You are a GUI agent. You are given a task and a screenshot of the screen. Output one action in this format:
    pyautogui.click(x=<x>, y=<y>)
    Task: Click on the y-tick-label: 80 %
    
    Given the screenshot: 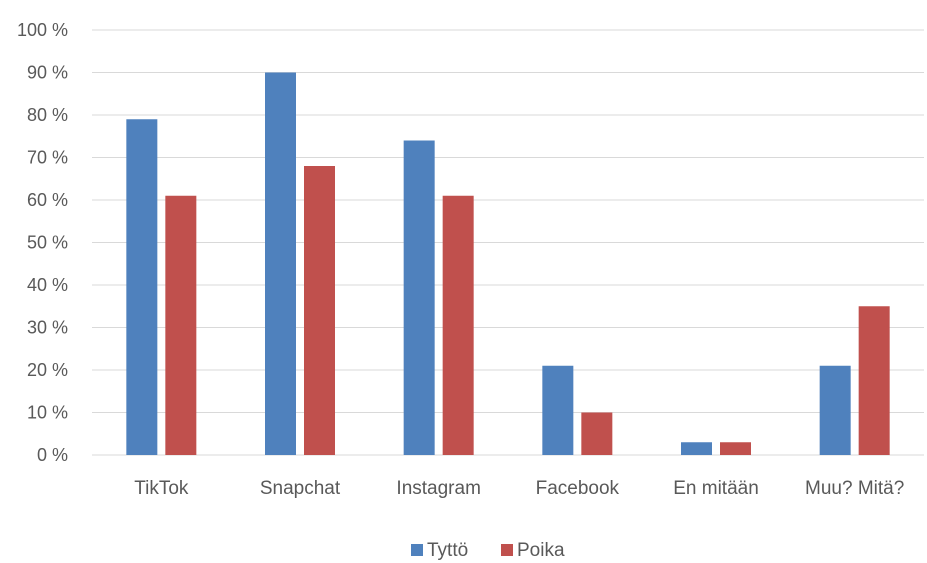 What is the action you would take?
    pyautogui.click(x=47, y=115)
    